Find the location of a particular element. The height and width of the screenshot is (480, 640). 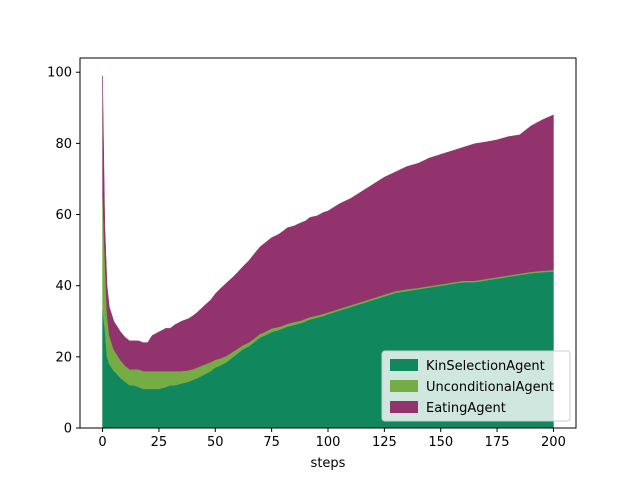

x-tick-label: 125 is located at coordinates (384, 442).